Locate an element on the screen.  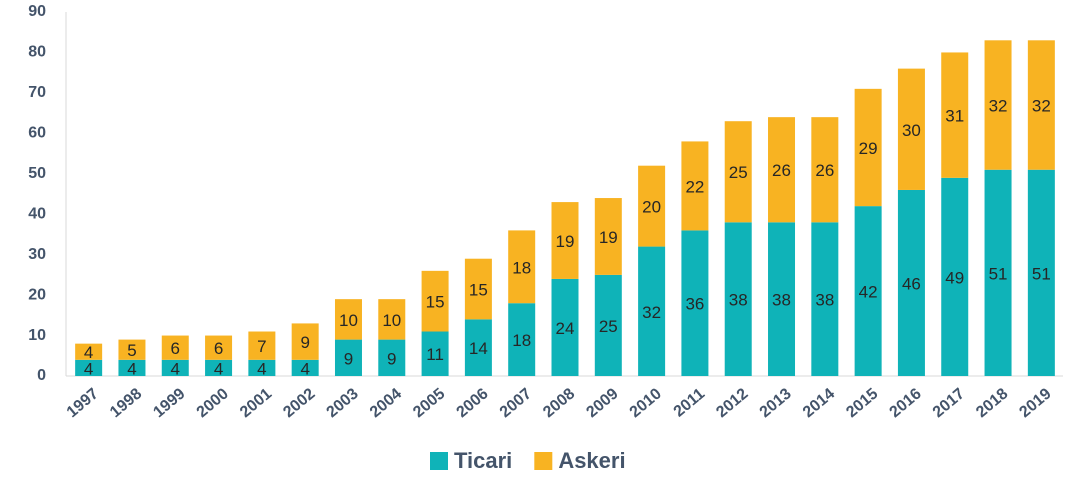
y-tick-label: 70 is located at coordinates (37, 92).